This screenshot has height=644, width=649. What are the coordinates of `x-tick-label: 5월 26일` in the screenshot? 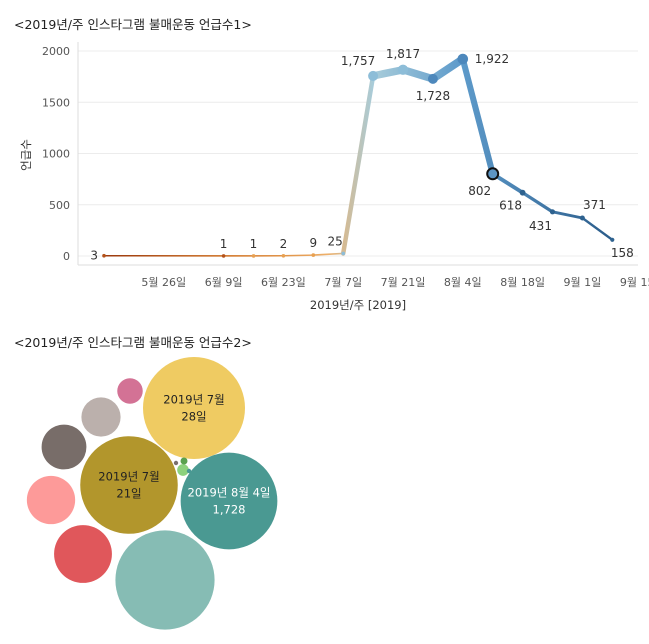 It's located at (163, 282).